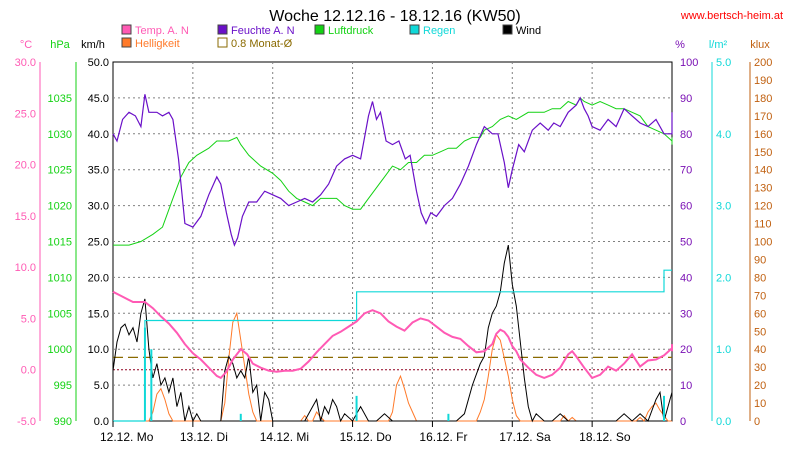 The height and width of the screenshot is (460, 790). Describe the element at coordinates (98, 350) in the screenshot. I see `tick-label-wind: 10.0` at that location.